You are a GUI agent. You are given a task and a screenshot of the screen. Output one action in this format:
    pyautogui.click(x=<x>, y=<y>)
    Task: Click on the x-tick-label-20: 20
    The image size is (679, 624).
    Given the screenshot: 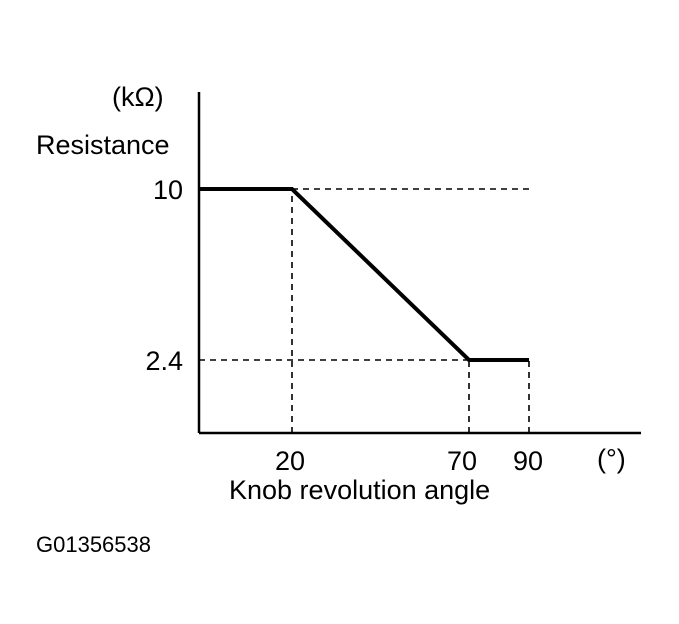 What is the action you would take?
    pyautogui.click(x=290, y=461)
    